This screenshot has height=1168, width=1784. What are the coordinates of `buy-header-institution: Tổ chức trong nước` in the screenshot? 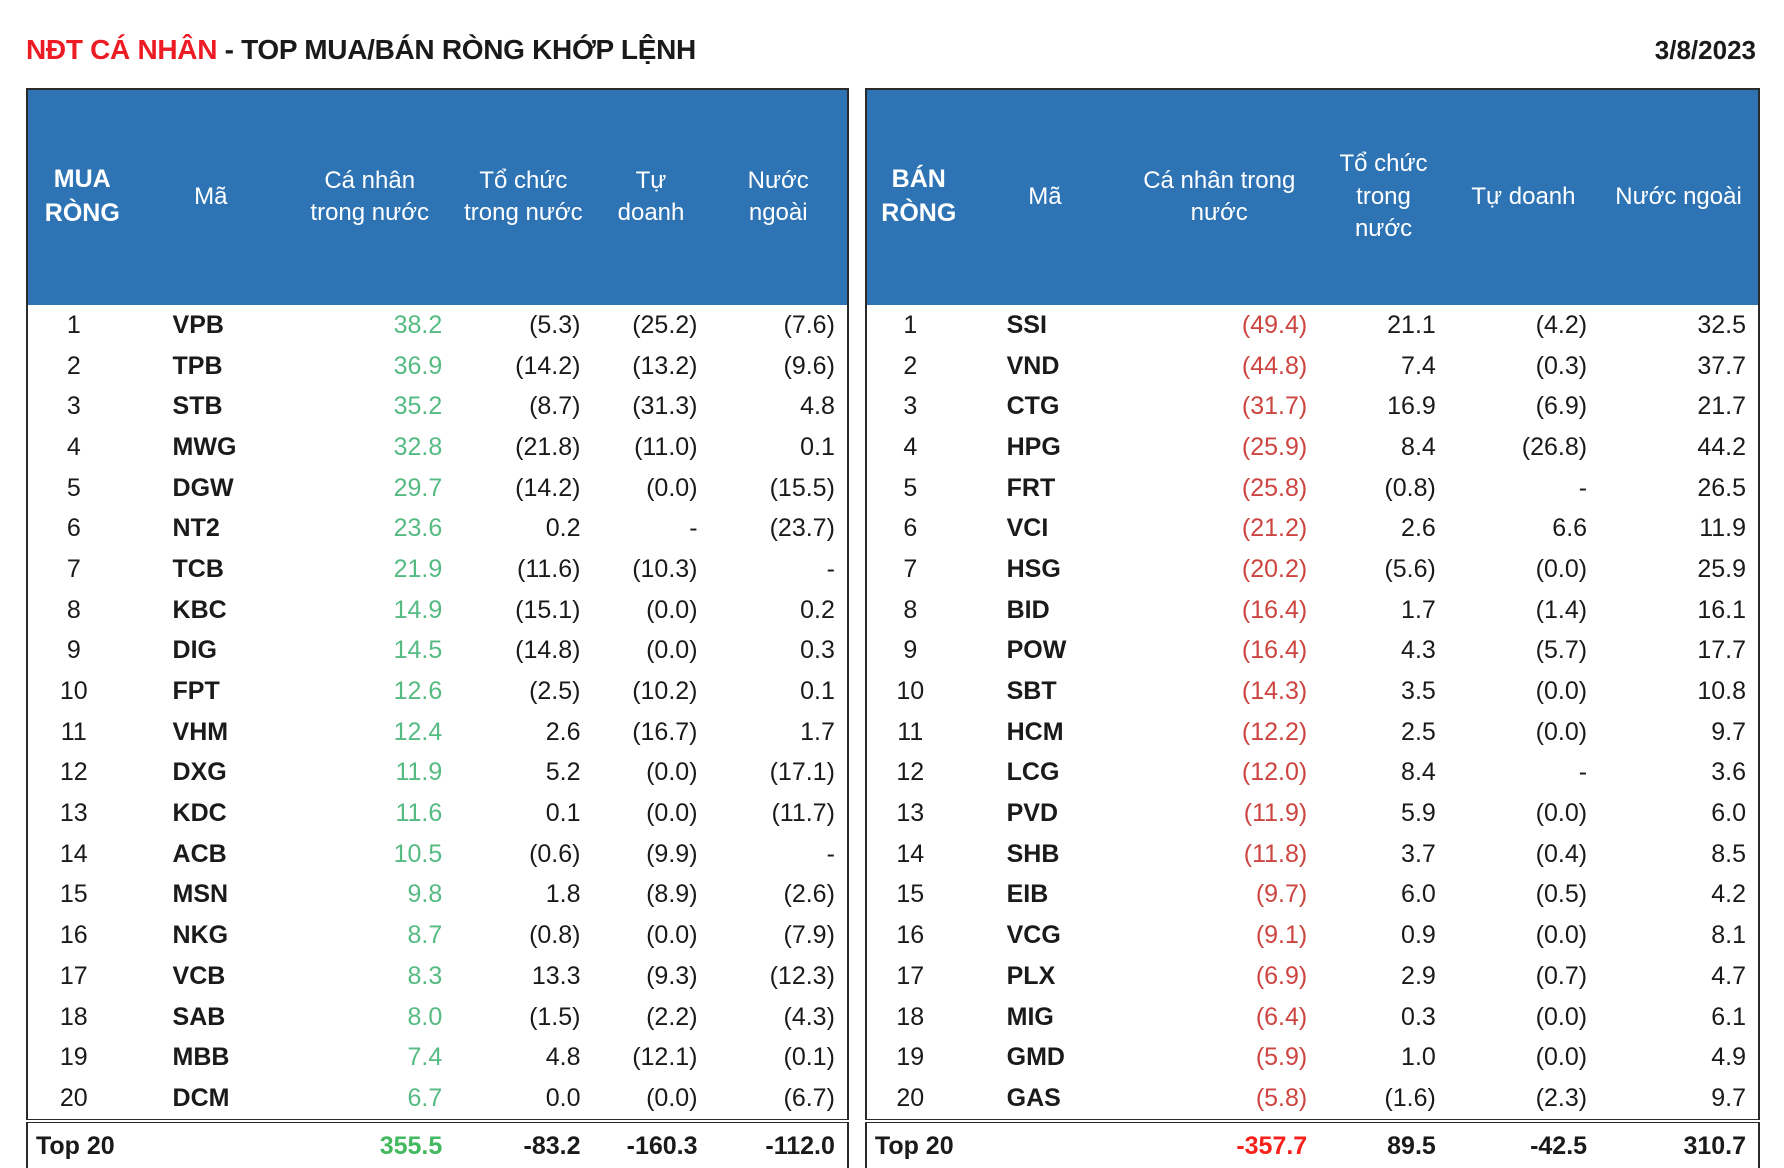 It's located at (523, 197).